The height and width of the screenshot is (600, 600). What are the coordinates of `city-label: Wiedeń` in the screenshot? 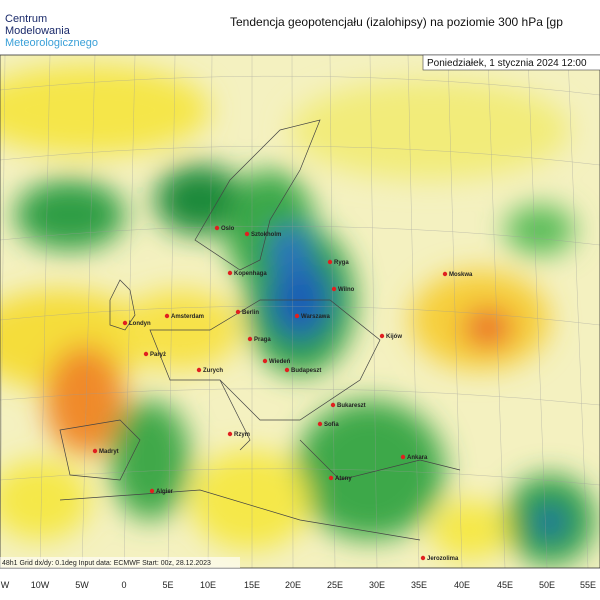 It's located at (280, 362).